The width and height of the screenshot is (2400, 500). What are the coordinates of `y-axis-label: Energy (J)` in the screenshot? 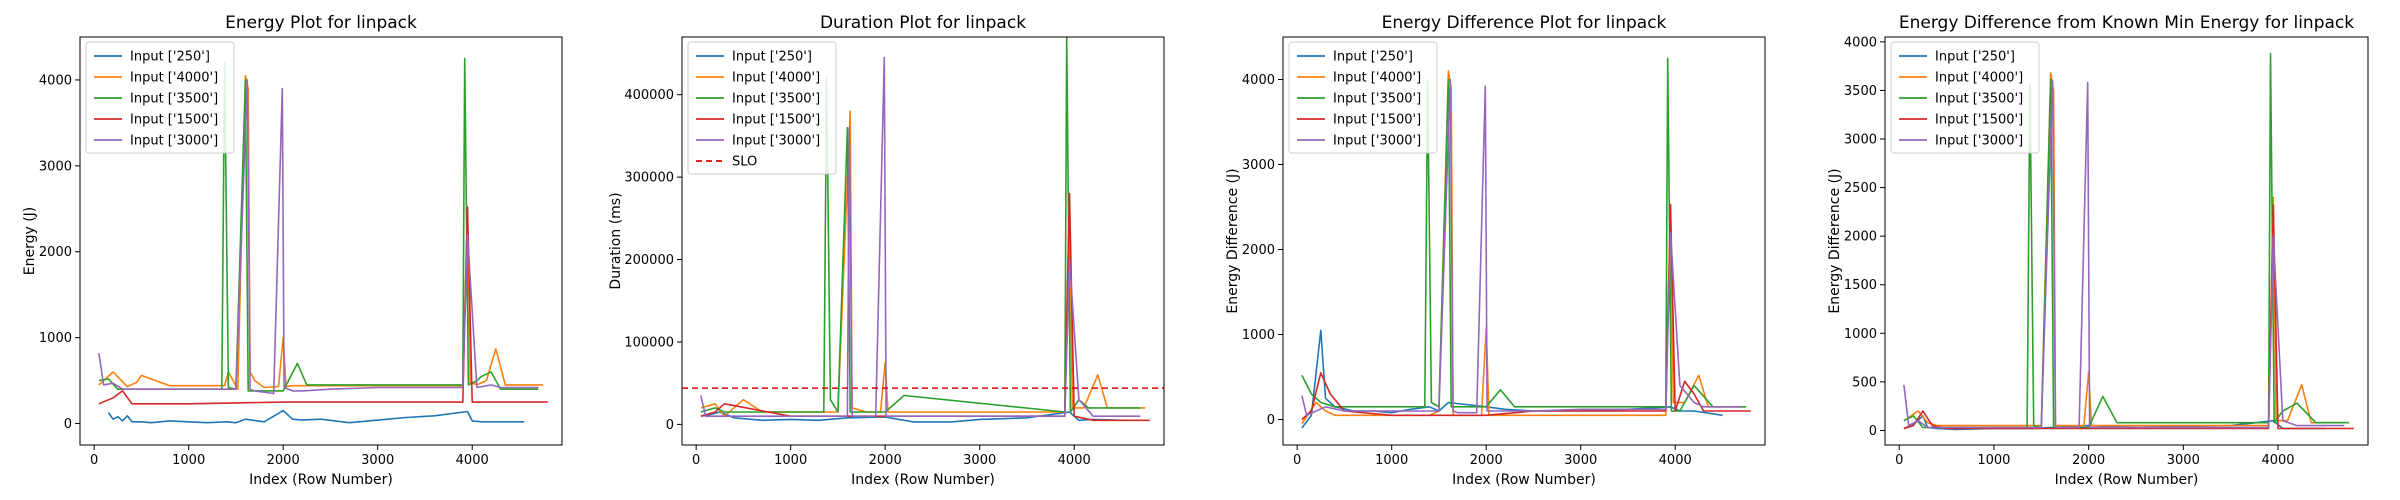 It's located at (30, 241).